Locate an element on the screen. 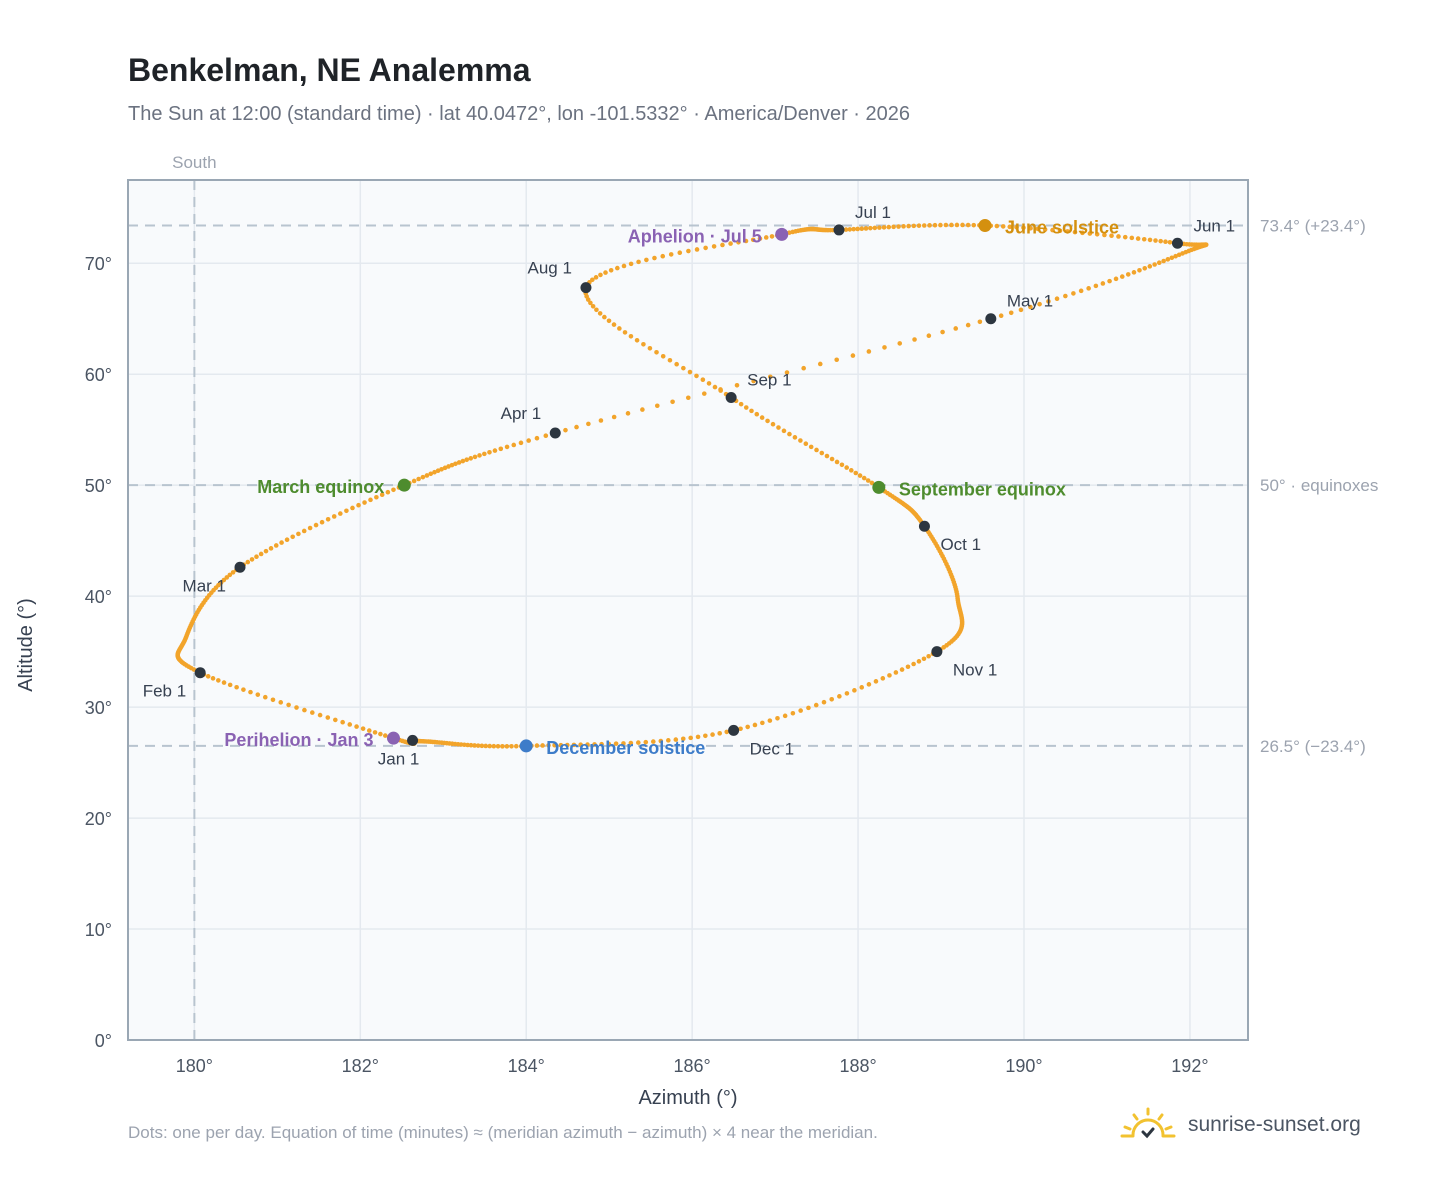 This screenshot has height=1188, width=1448. reference-label: 73.4° (+23.4°) is located at coordinates (1313, 225).